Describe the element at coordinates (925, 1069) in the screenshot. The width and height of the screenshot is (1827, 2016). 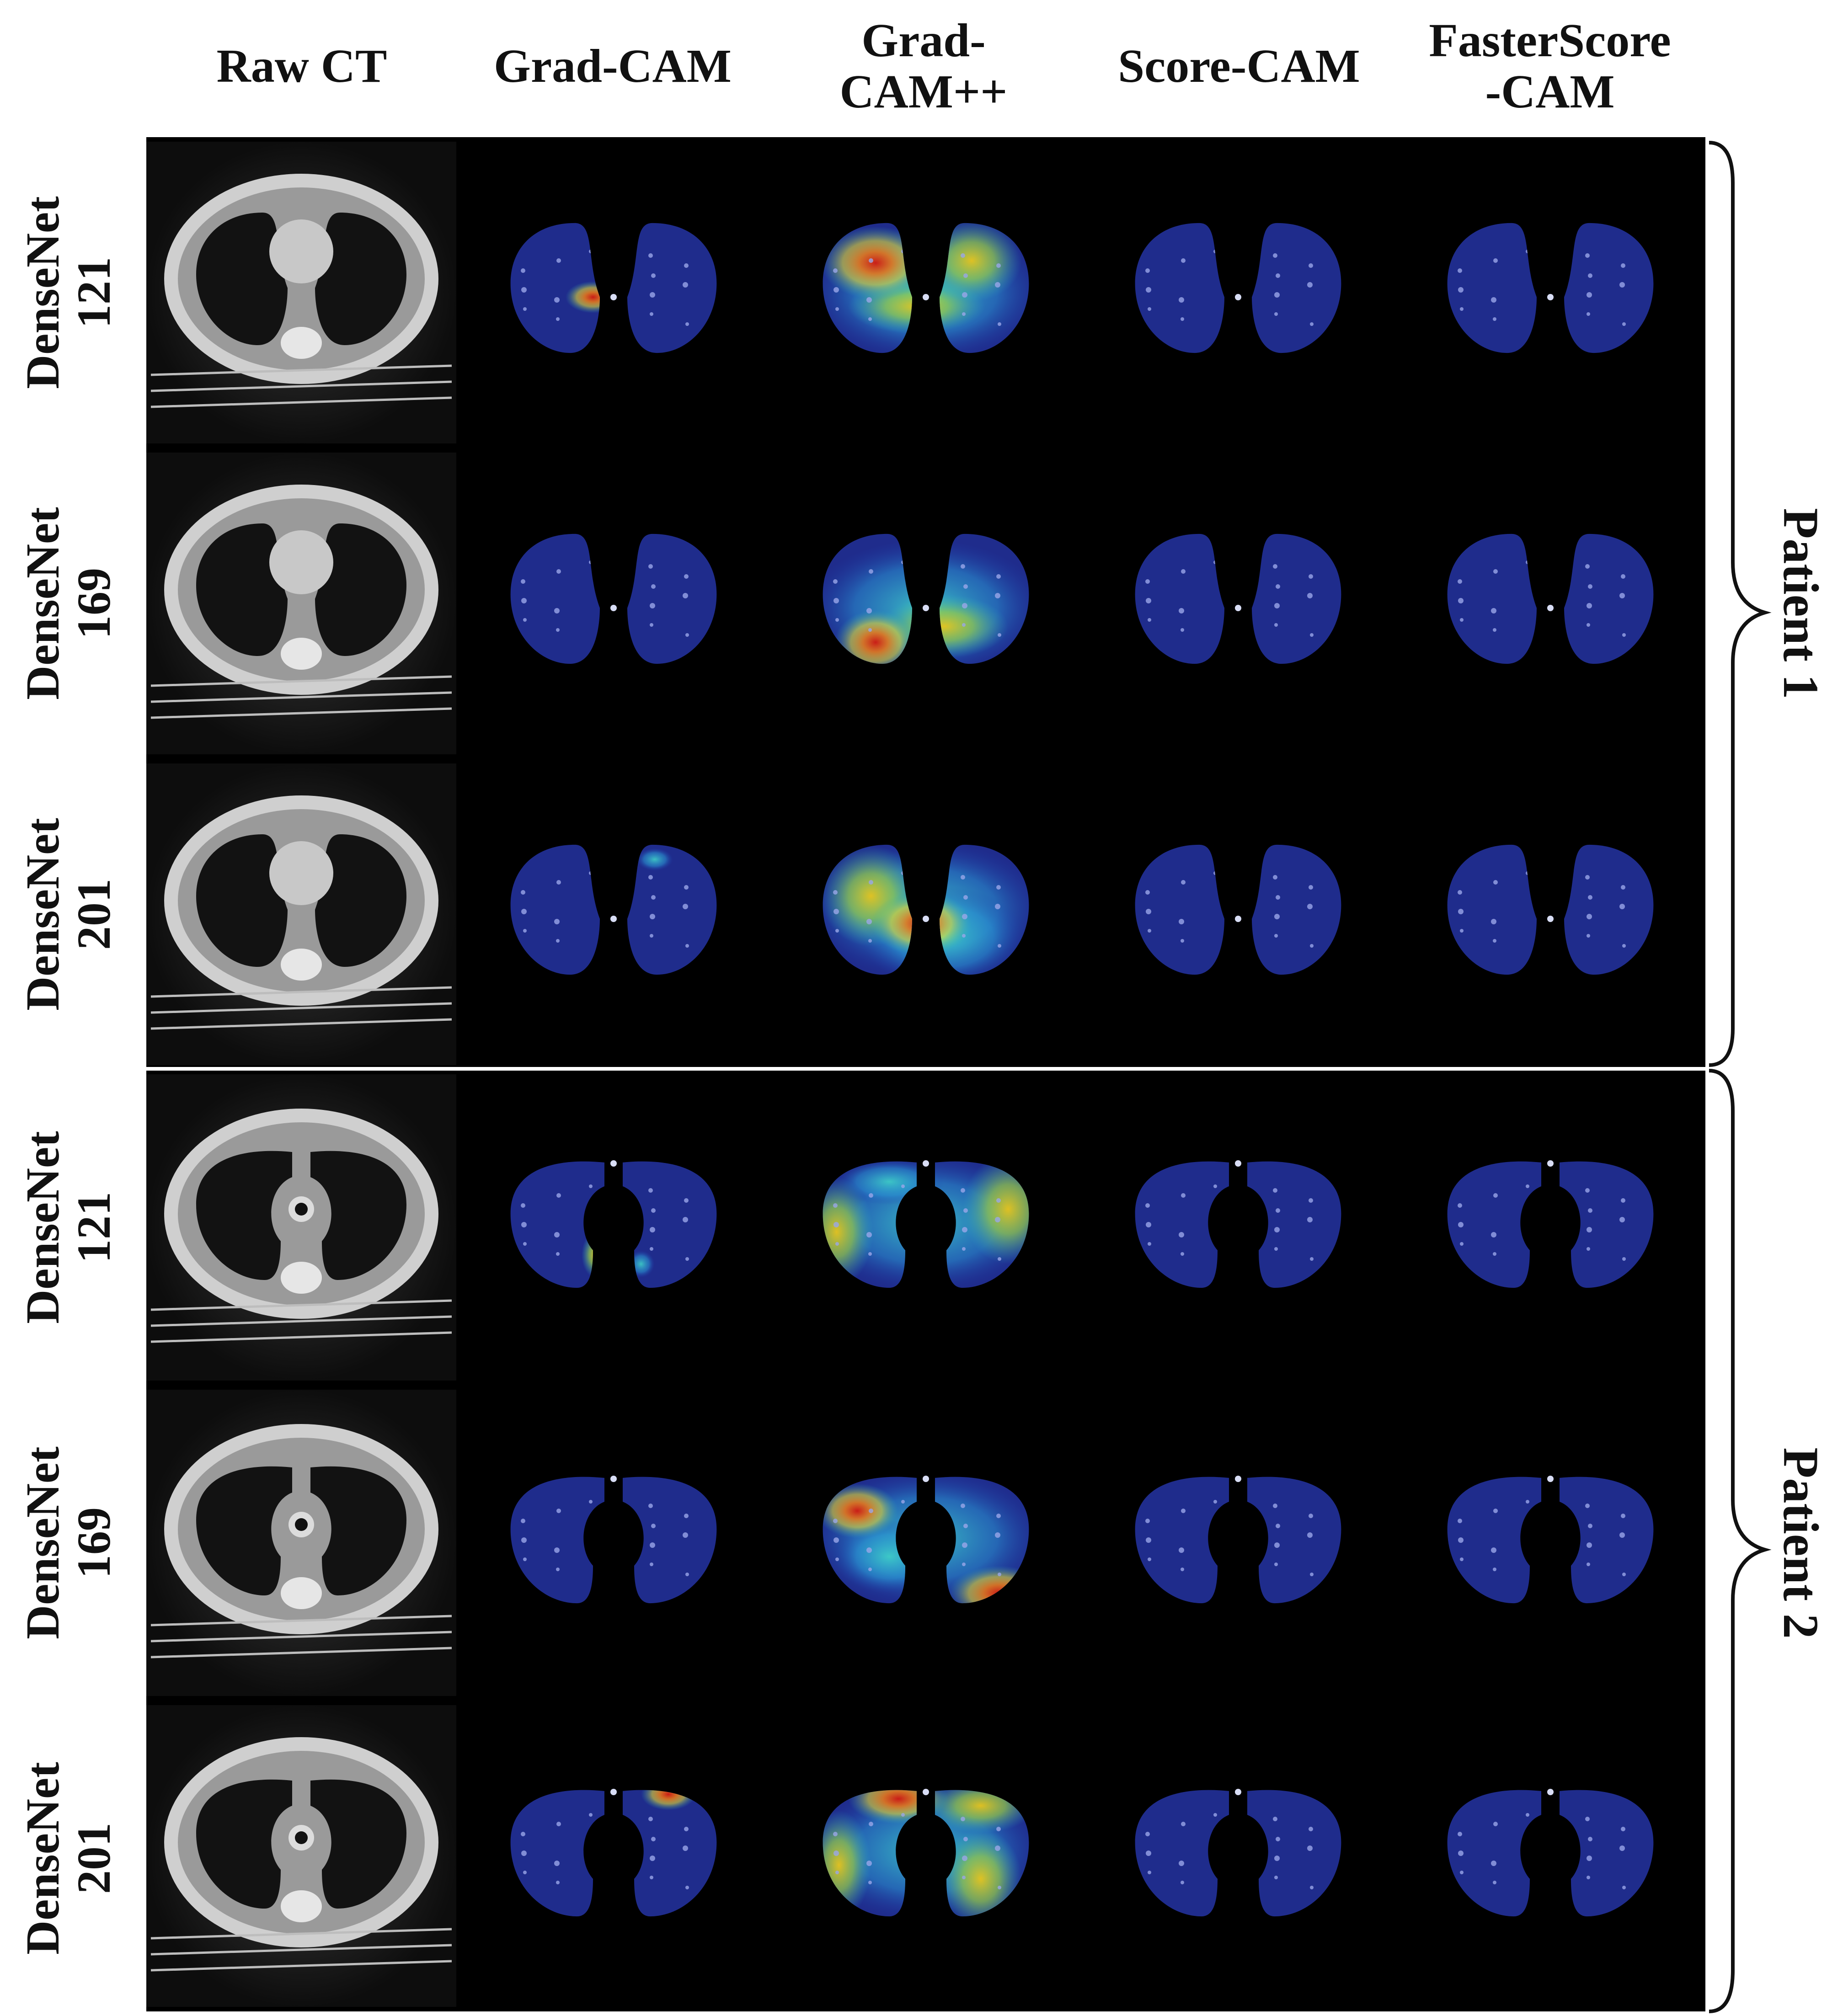
I see `patient-divider` at that location.